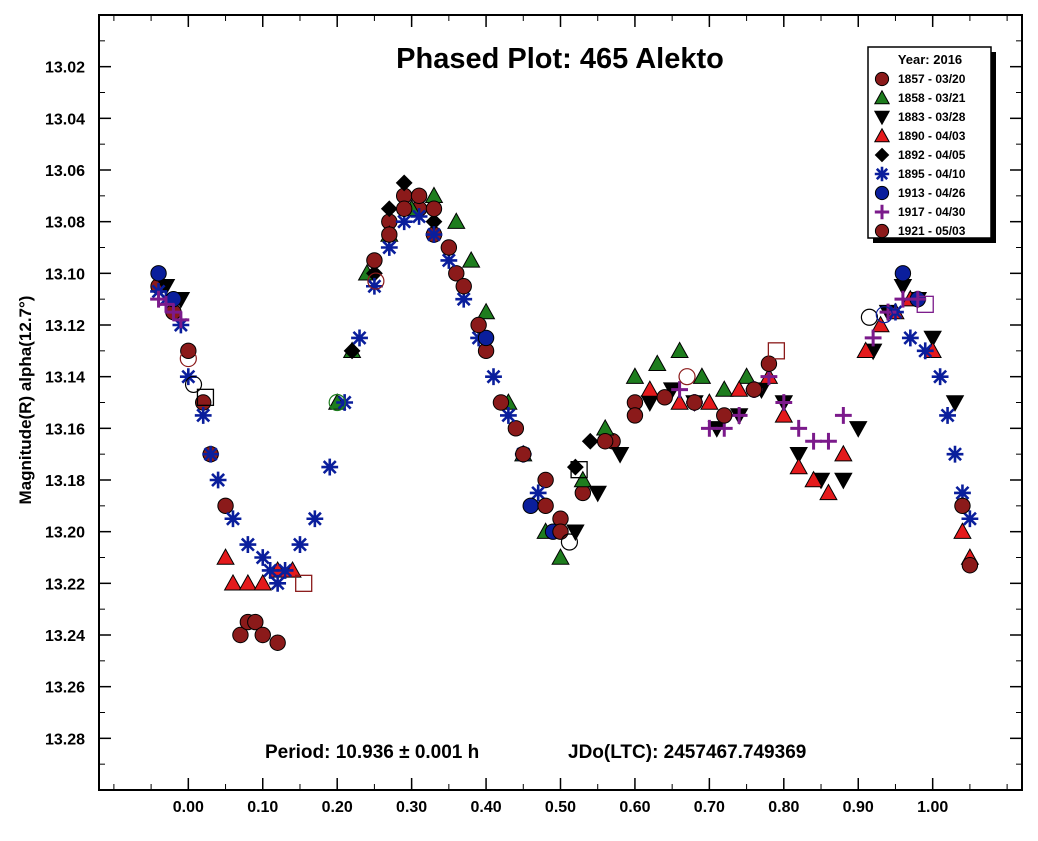 This screenshot has width=1038, height=841. Describe the element at coordinates (882, 231) in the screenshot. I see `legend-marker-circle` at that location.